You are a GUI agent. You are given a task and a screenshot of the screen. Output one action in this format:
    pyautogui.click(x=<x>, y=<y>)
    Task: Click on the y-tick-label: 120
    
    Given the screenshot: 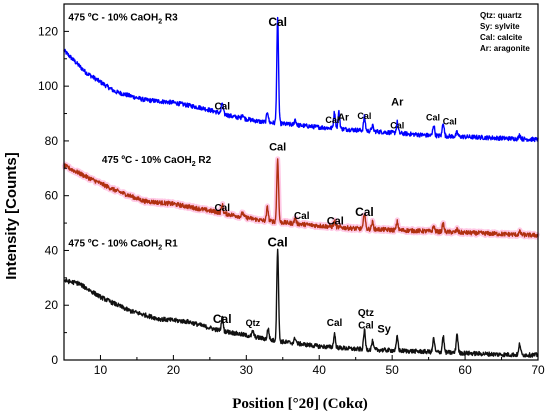 What is the action you would take?
    pyautogui.click(x=48, y=31)
    